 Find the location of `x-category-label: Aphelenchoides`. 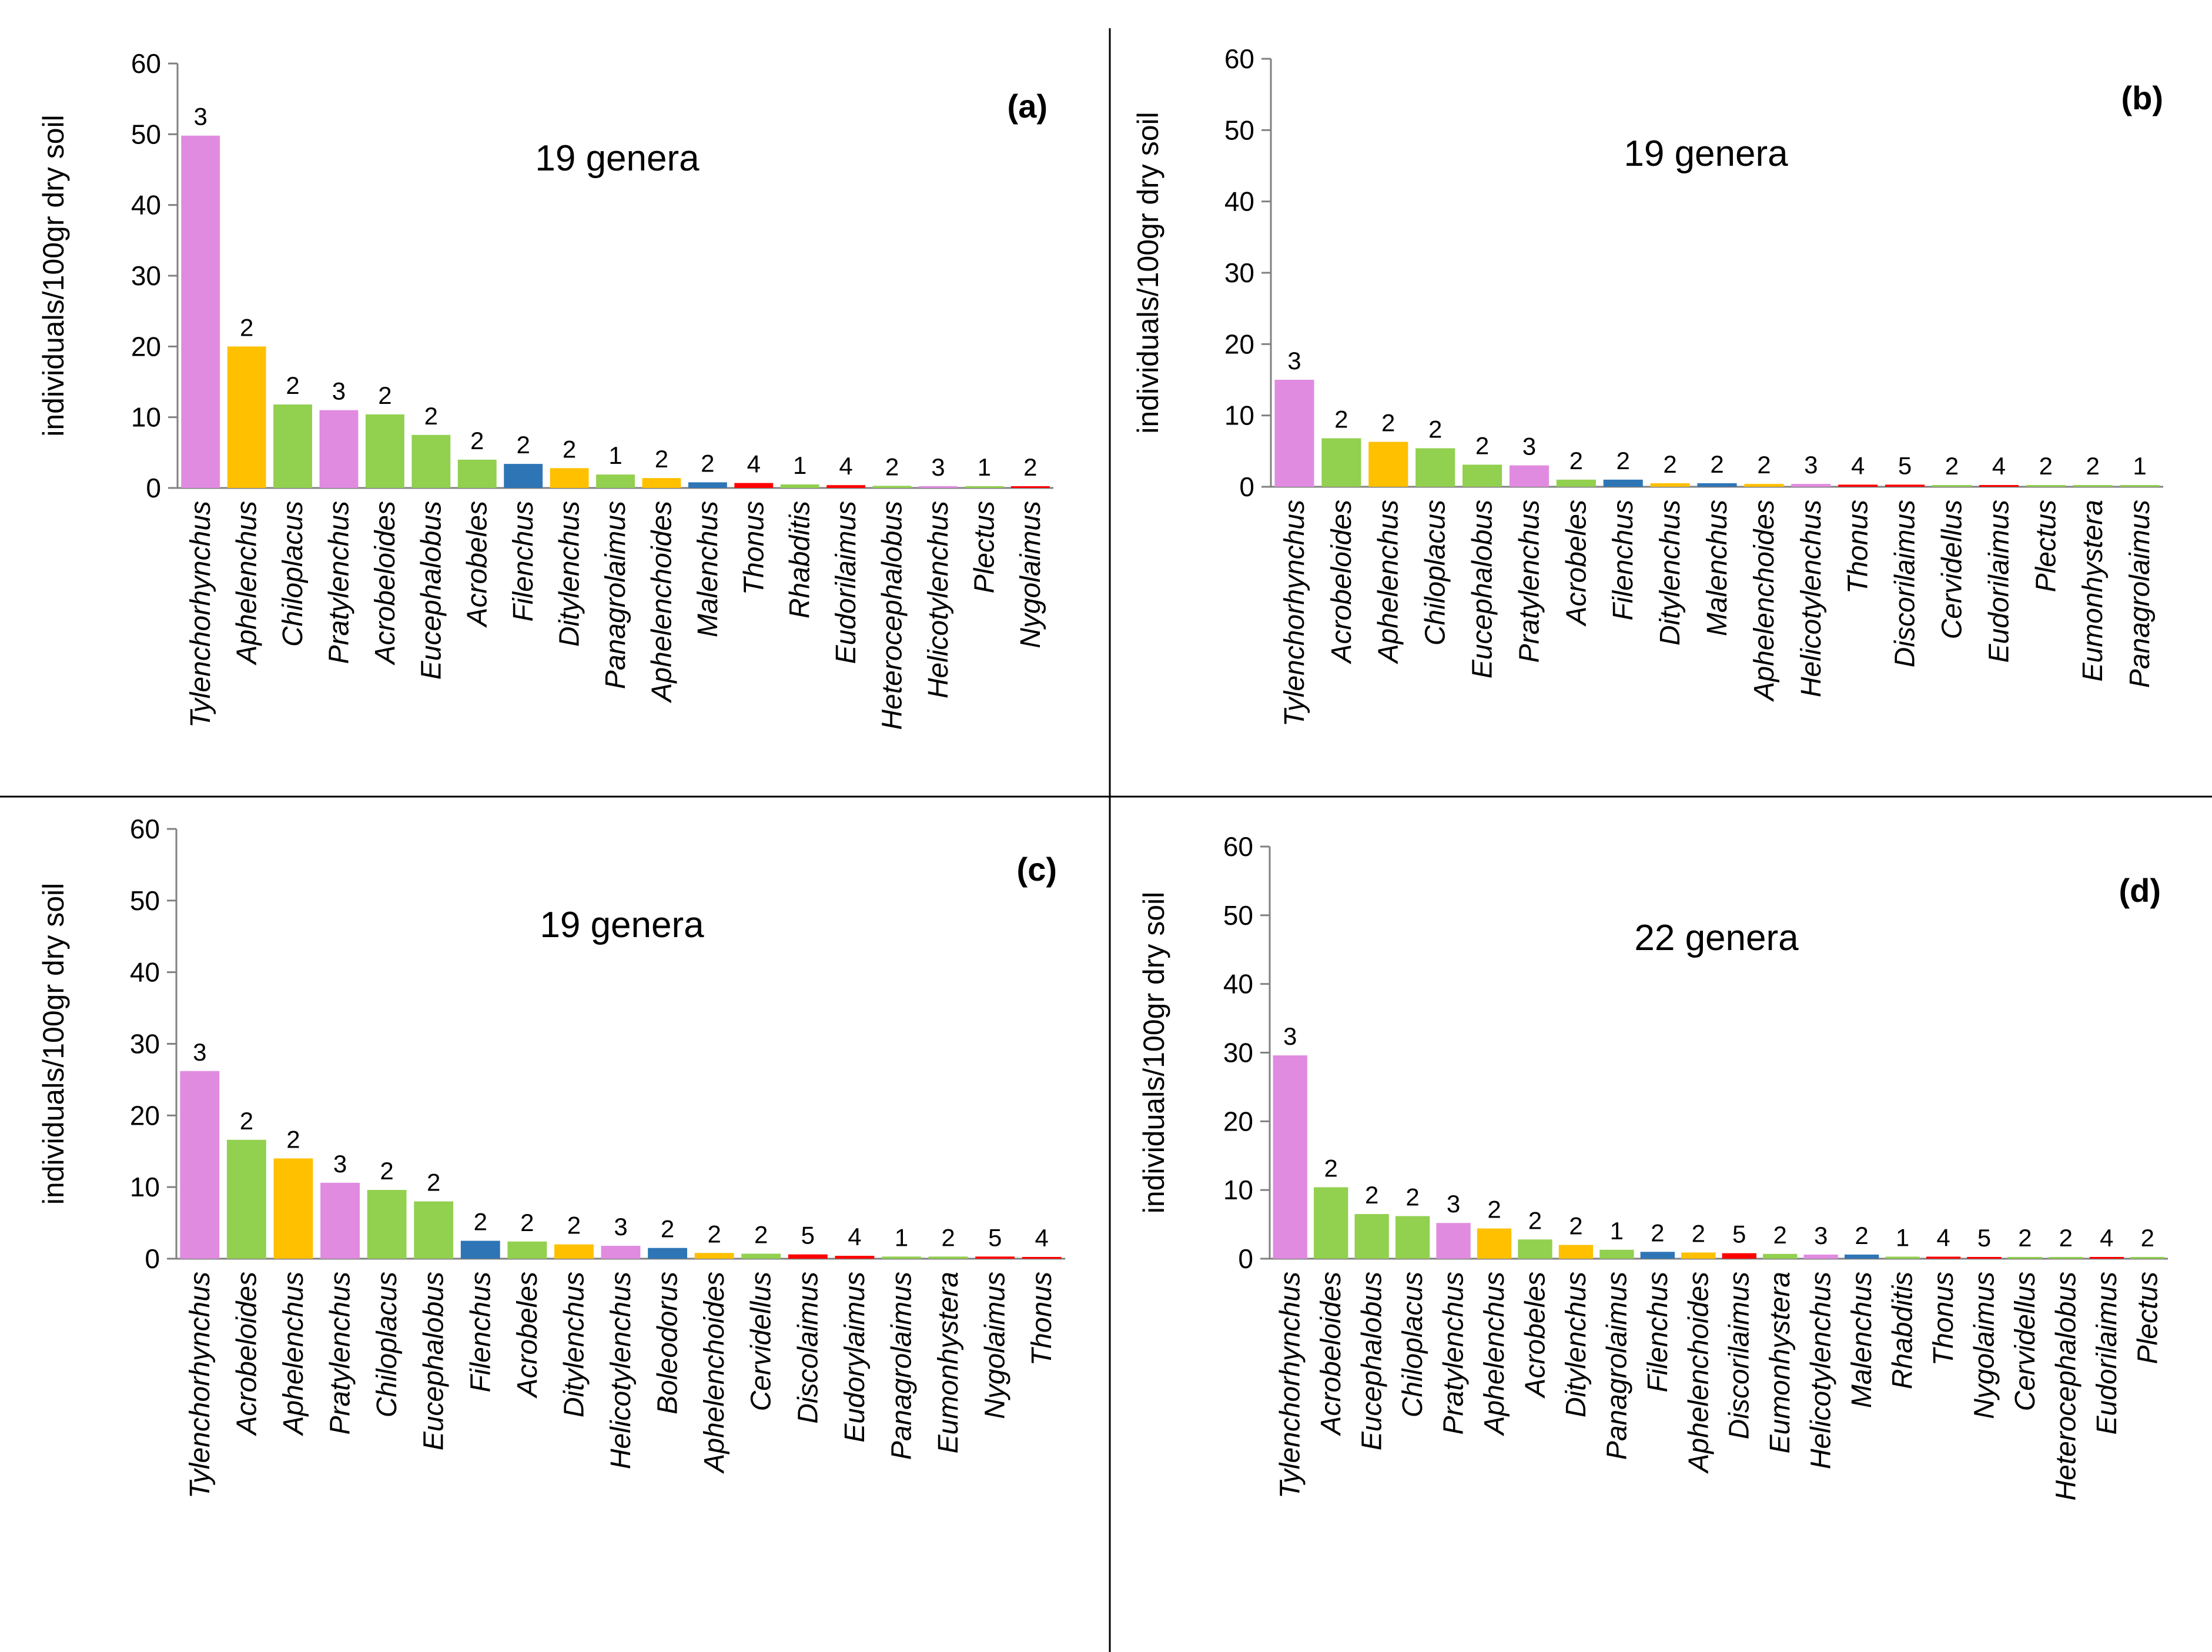

x-category-label: Aphelenchoides is located at coordinates (1764, 602).